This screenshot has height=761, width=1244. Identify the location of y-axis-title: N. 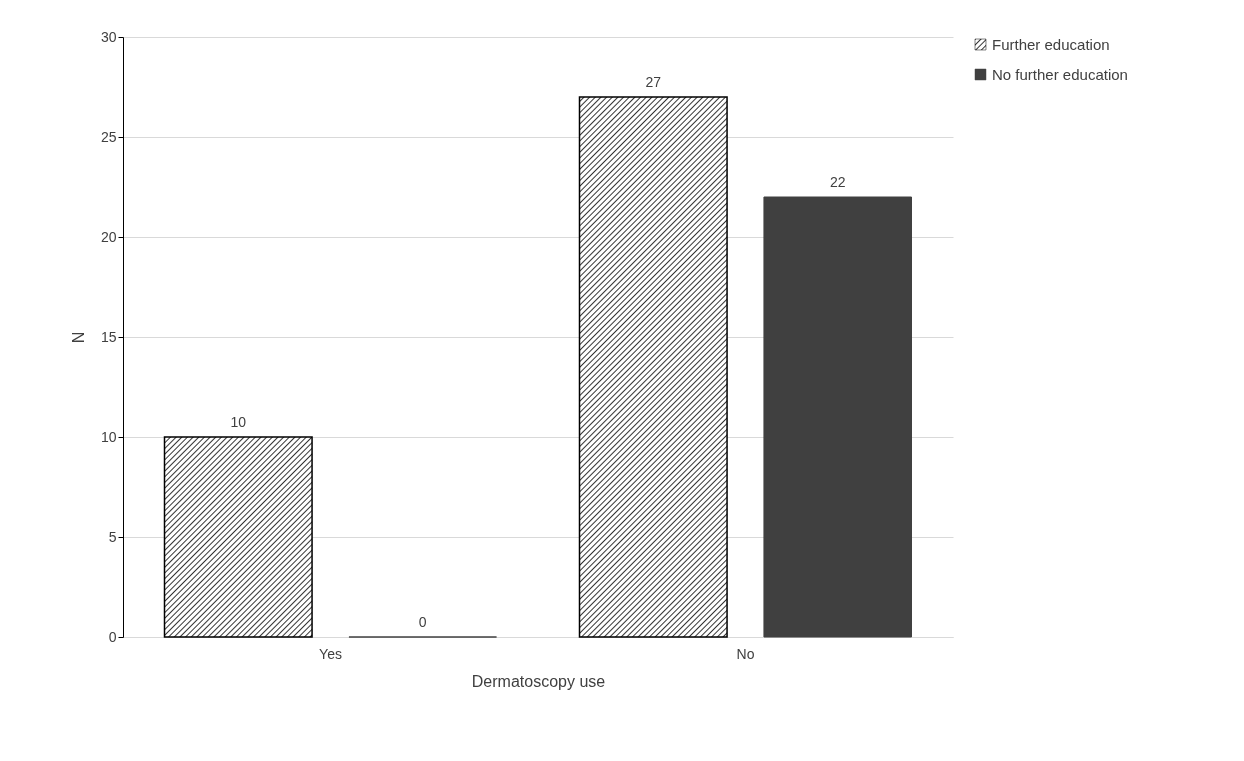
(78, 337).